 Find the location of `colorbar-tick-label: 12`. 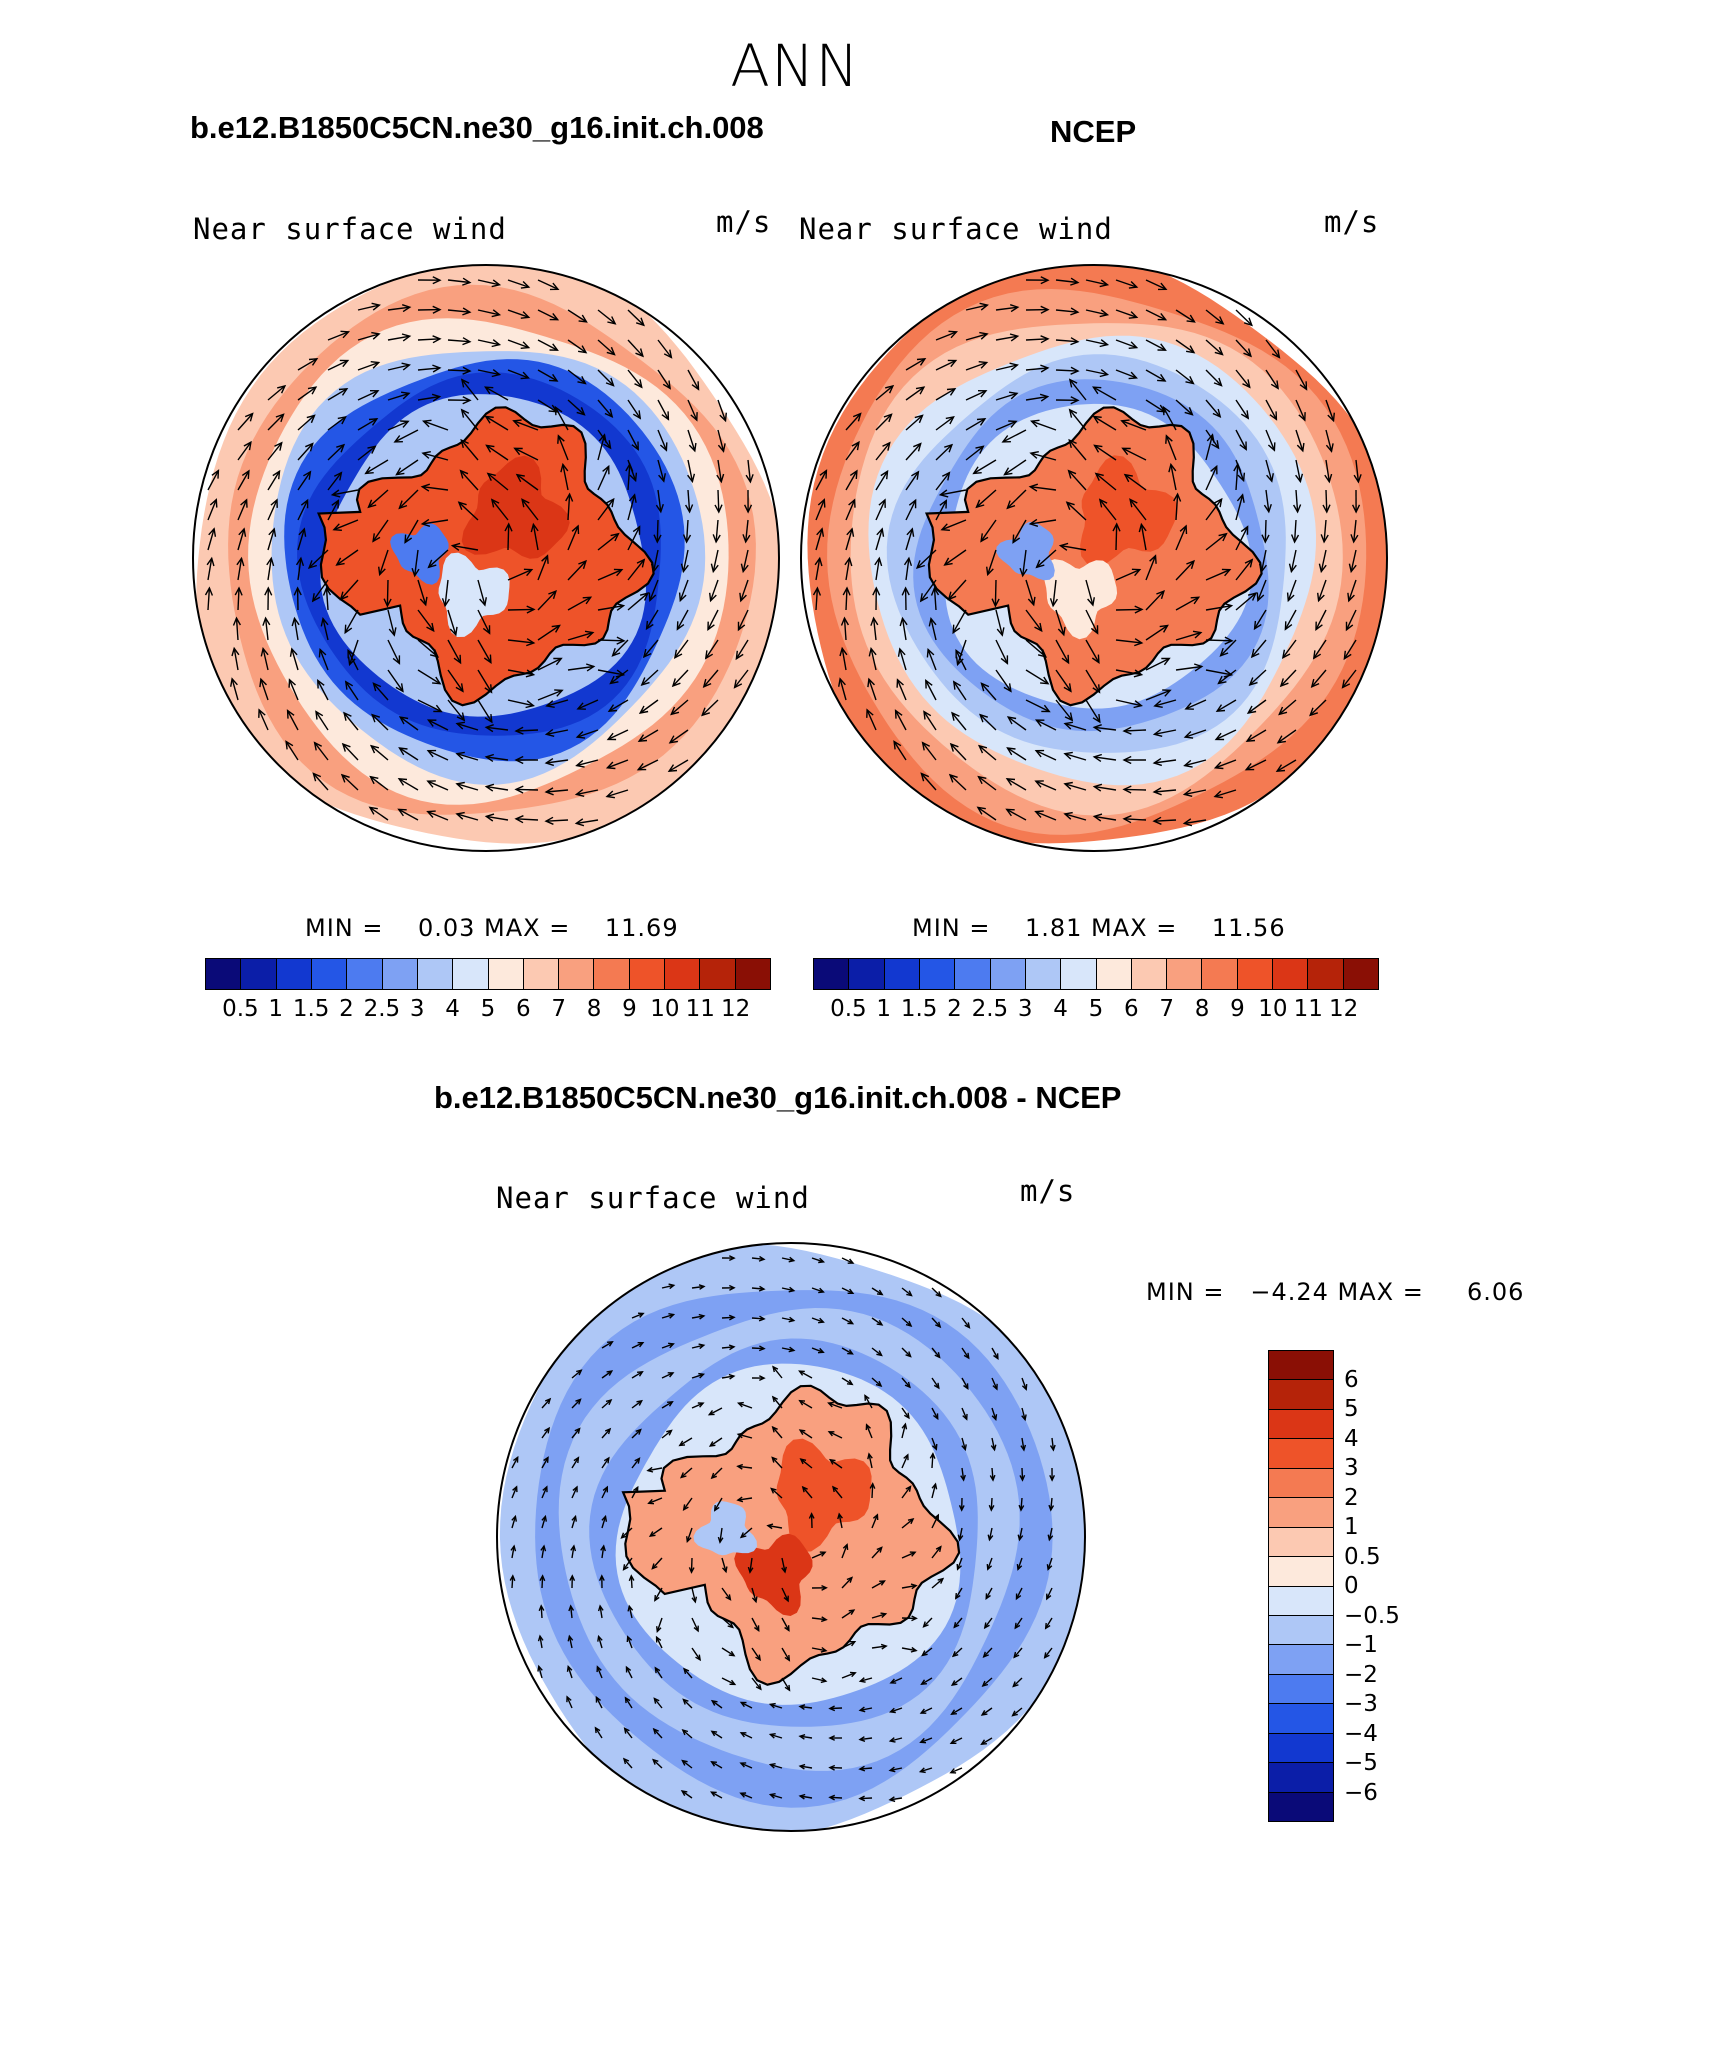

colorbar-tick-label: 12 is located at coordinates (735, 1009).